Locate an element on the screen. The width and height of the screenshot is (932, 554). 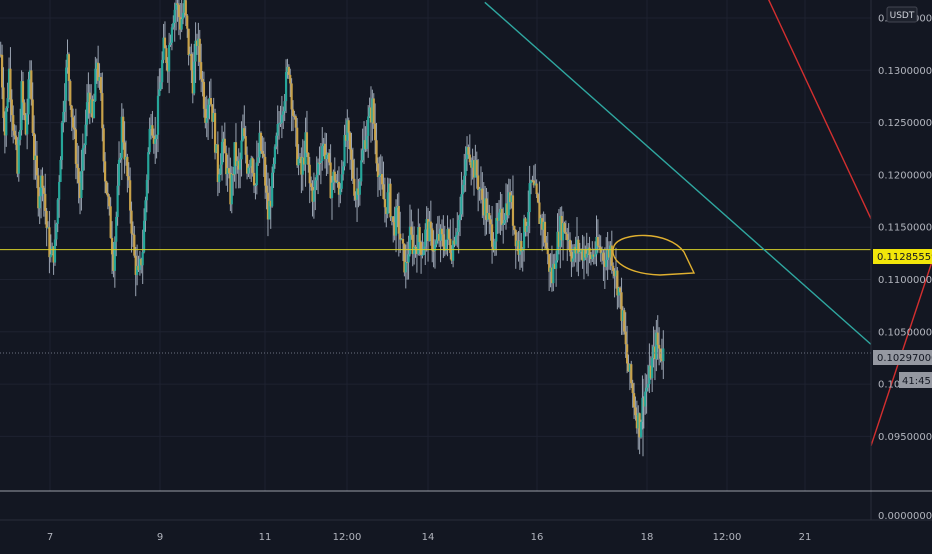
countdown-text: 41:45 is located at coordinates (916, 381).